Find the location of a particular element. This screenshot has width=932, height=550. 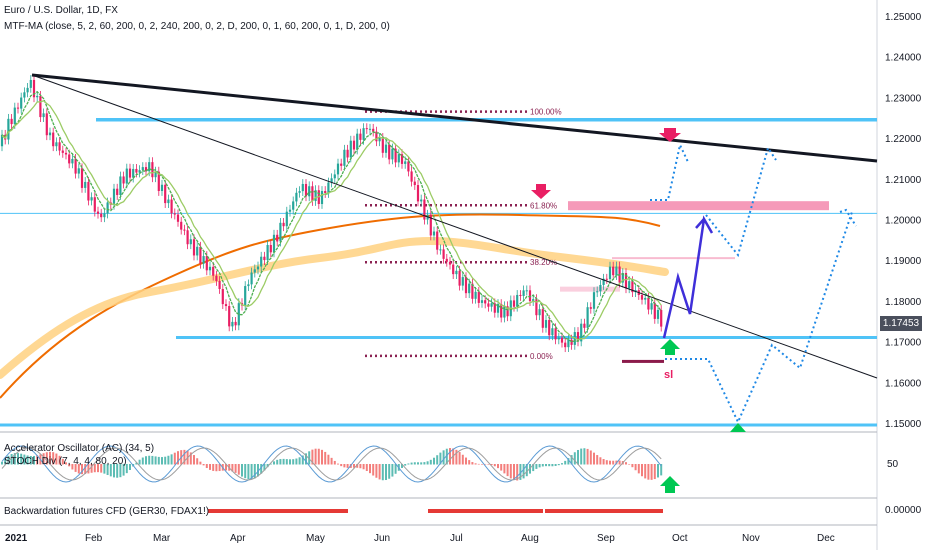

ac-legend: Accelerator Oscillator (AC) (34, 5) is located at coordinates (79, 448).